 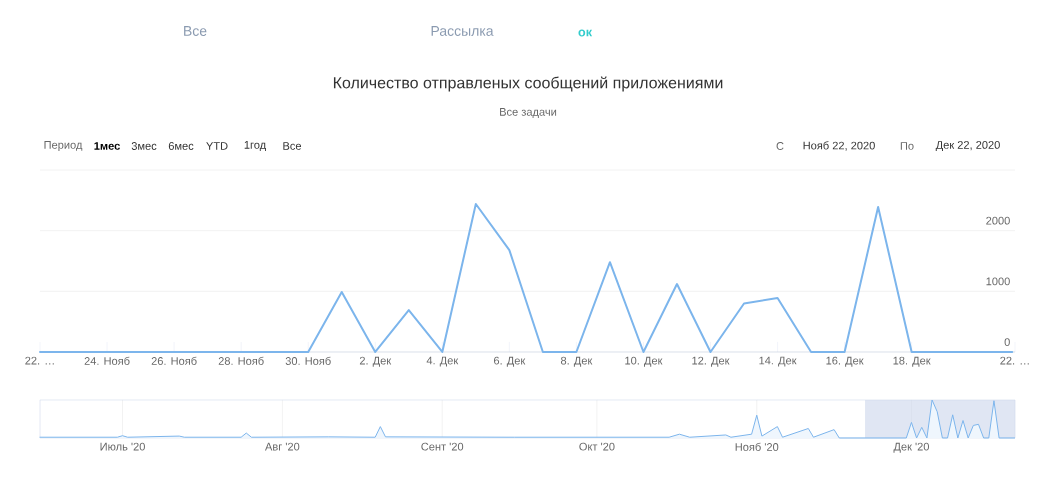 What do you see at coordinates (308, 360) in the screenshot?
I see `x-tick-label: 30. Нояб` at bounding box center [308, 360].